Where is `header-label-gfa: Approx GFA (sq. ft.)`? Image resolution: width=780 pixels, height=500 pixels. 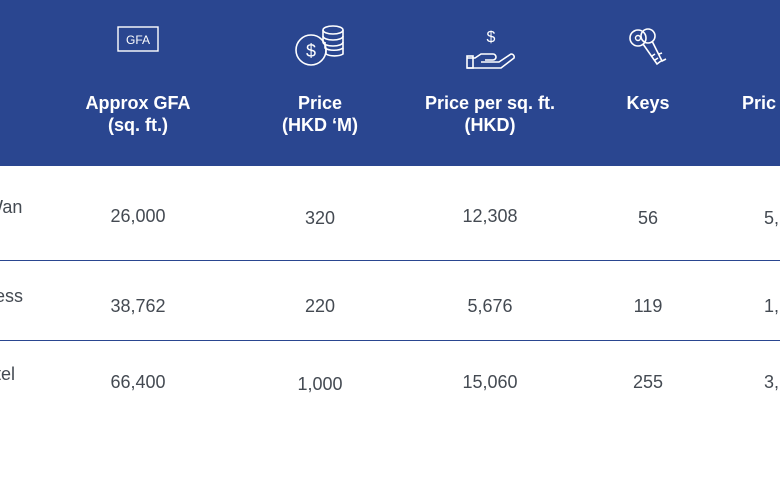
header-label-gfa: Approx GFA (sq. ft.) is located at coordinates (138, 114).